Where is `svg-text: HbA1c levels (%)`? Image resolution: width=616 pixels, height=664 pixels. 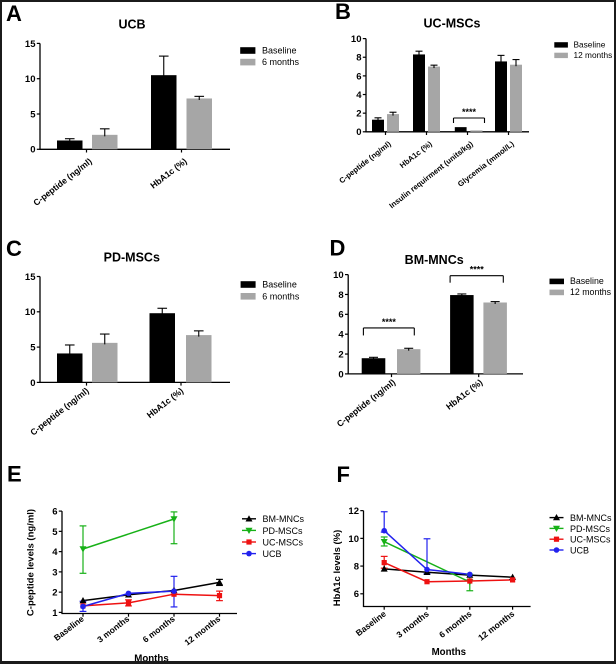 svg-text: HbA1c levels (%) is located at coordinates (337, 568).